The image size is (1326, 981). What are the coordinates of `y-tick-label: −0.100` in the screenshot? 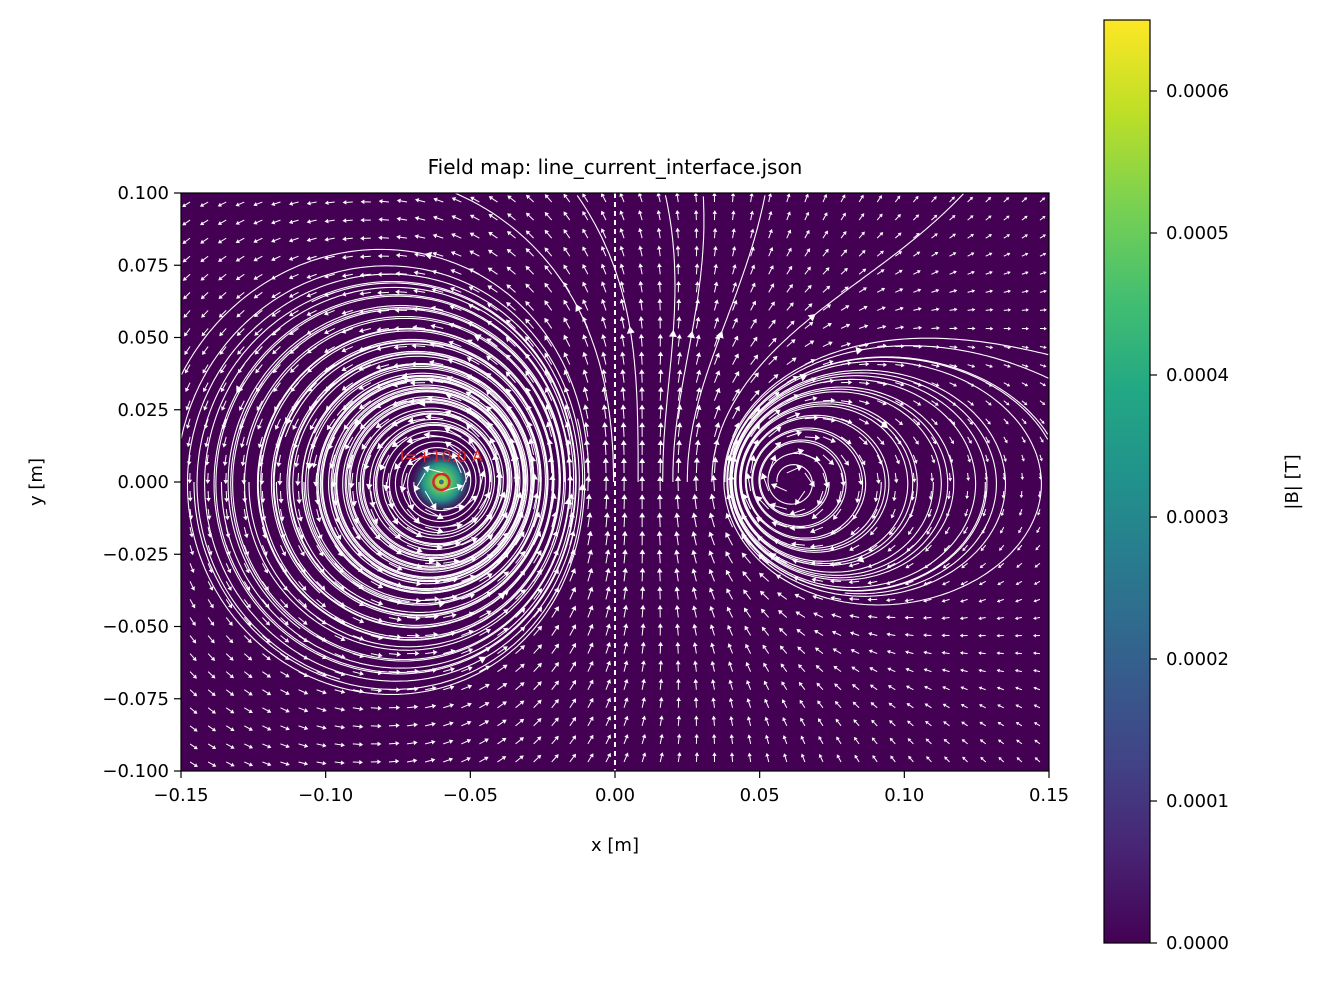 It's located at (135, 771).